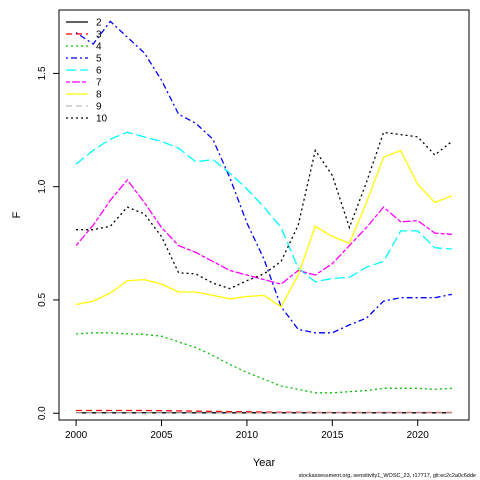 The height and width of the screenshot is (480, 480). Describe the element at coordinates (17, 214) in the screenshot. I see `y-axis-title: F` at that location.